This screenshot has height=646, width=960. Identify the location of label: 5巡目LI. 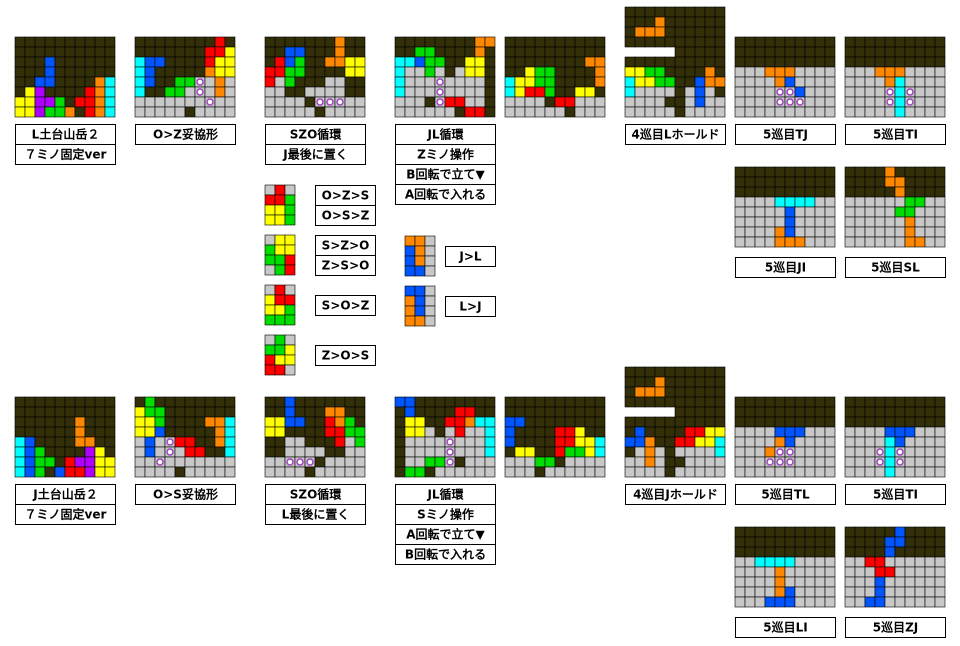
(785, 627).